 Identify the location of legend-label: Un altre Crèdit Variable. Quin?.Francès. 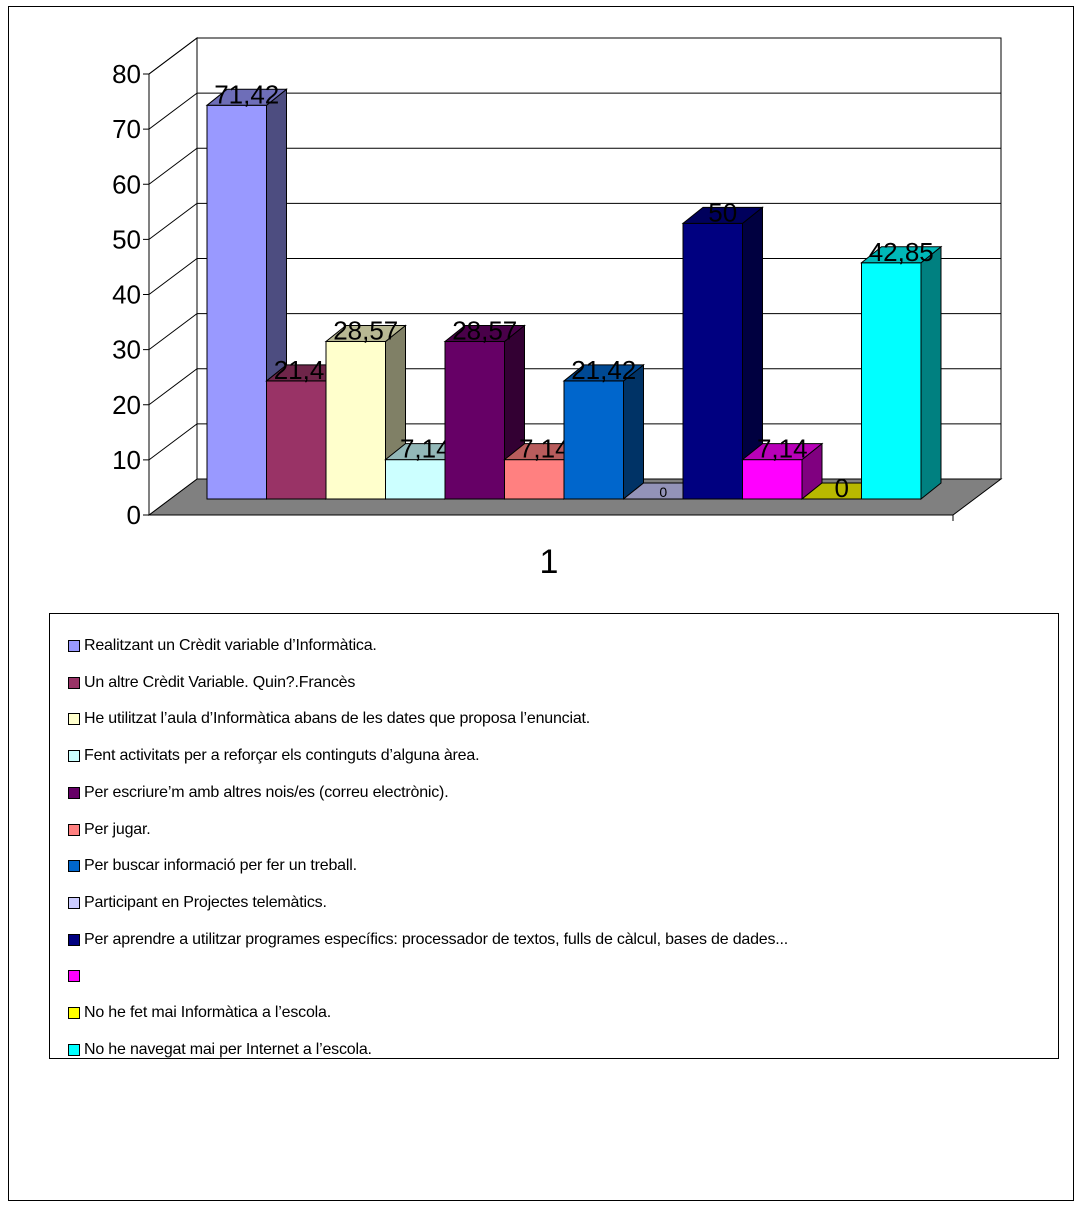
(220, 682).